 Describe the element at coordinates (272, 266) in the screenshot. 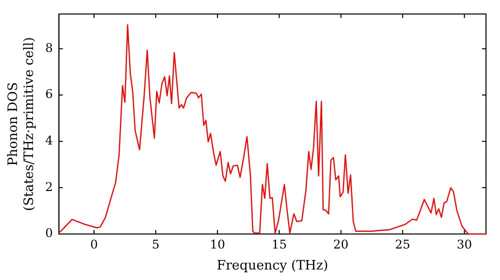

I see `x-axis-title: Frequency (THz)` at that location.